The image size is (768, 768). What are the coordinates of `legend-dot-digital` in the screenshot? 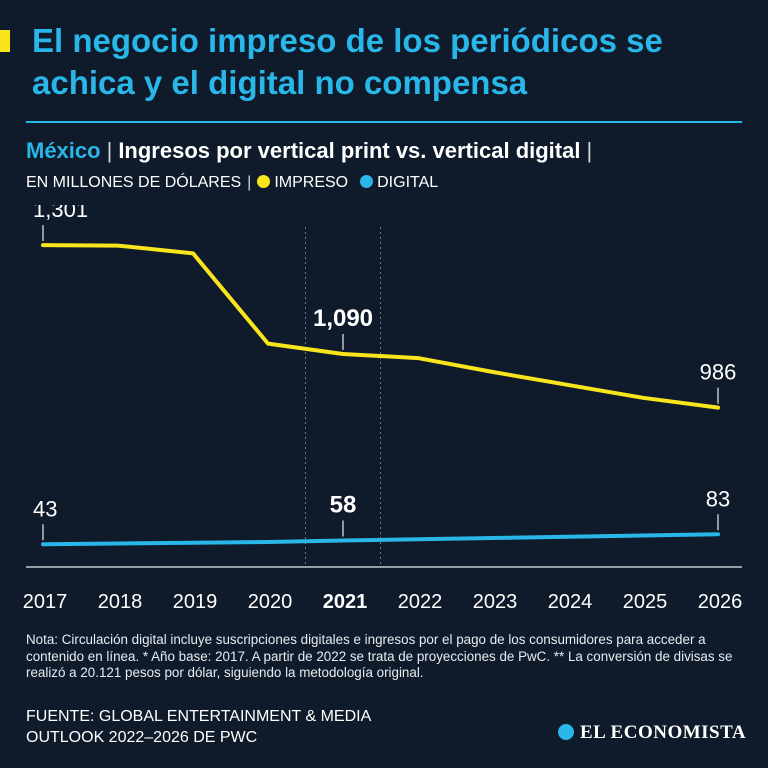 It's located at (367, 181).